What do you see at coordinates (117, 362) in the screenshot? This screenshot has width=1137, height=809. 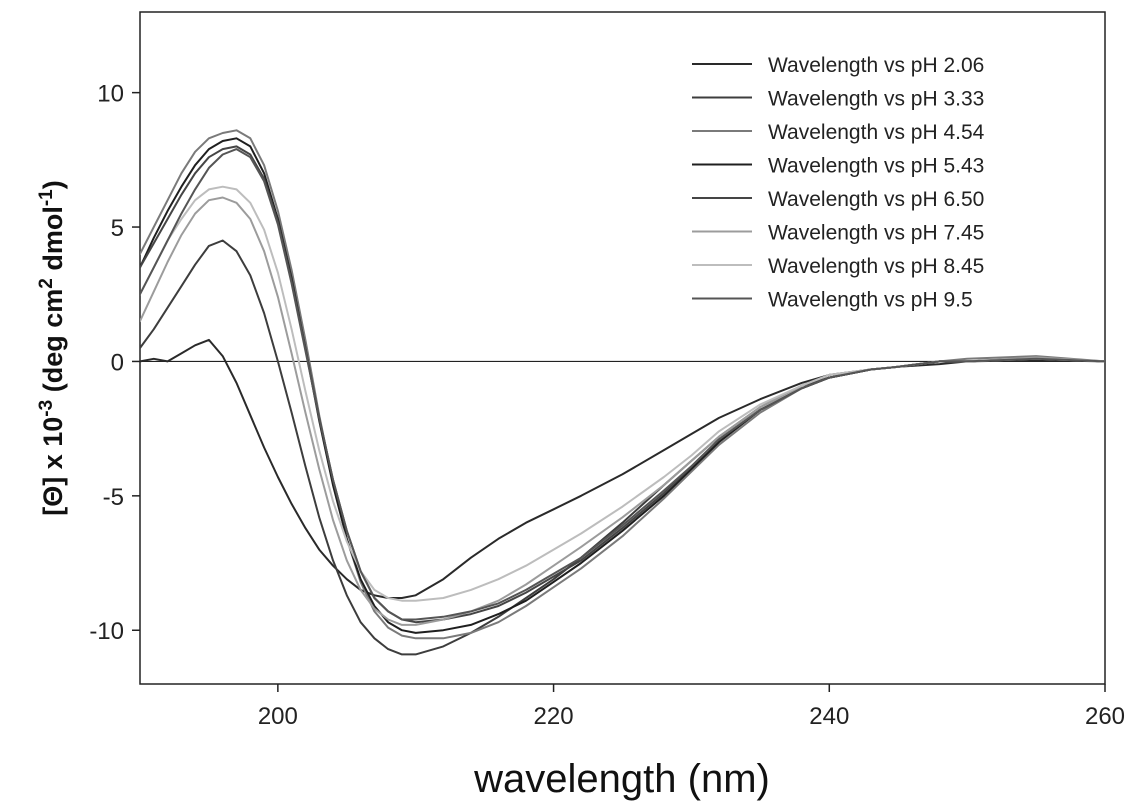 I see `y-tick-label: 0` at bounding box center [117, 362].